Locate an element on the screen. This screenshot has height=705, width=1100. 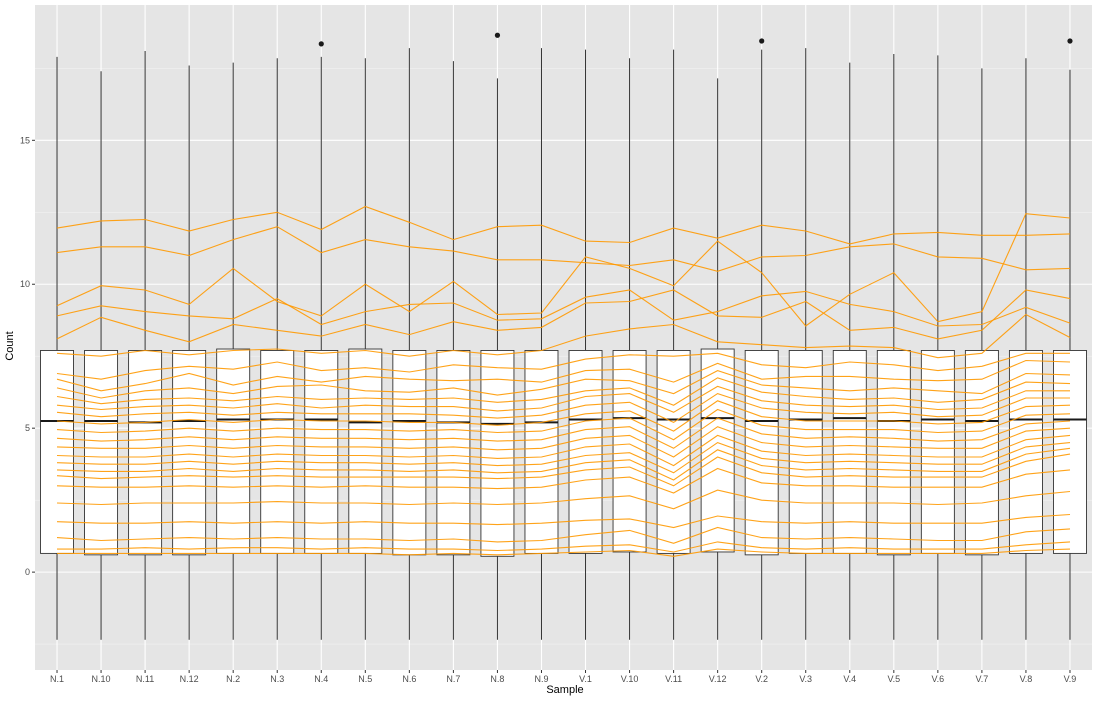
x-tick-label: V.12 is located at coordinates (718, 679).